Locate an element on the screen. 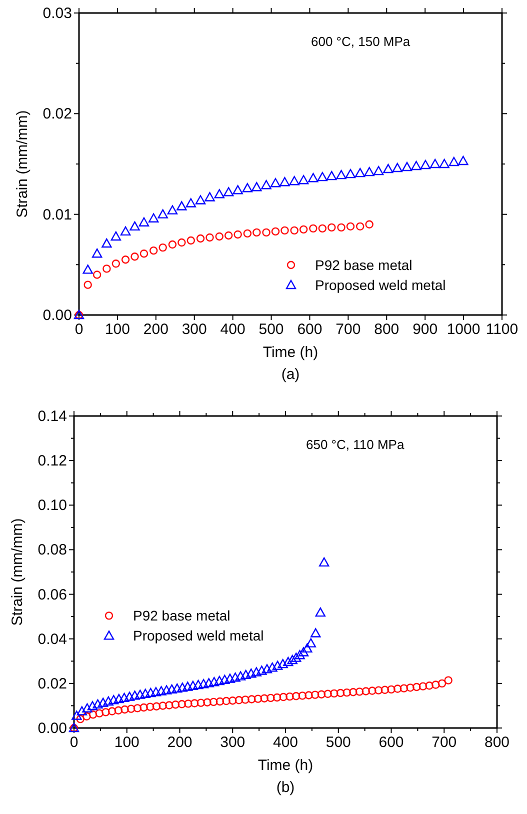  x-tick-label: 1000 is located at coordinates (463, 329).